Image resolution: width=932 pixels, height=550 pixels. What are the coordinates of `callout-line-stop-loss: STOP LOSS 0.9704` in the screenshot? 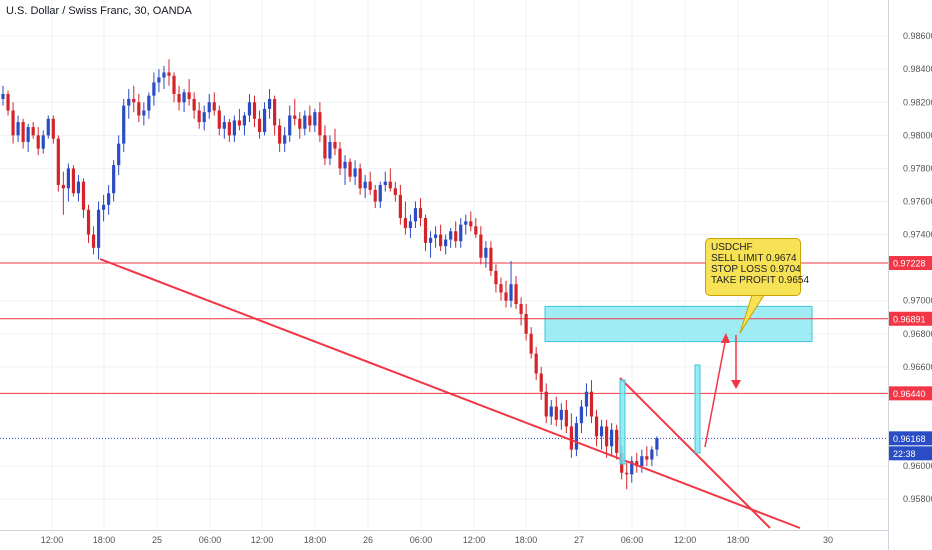 It's located at (756, 269).